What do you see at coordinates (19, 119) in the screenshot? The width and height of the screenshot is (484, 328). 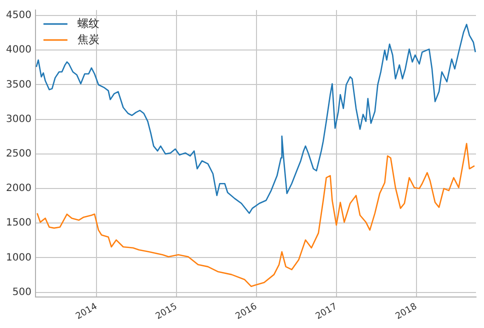 I see `y-tick-label: 3000` at bounding box center [19, 119].